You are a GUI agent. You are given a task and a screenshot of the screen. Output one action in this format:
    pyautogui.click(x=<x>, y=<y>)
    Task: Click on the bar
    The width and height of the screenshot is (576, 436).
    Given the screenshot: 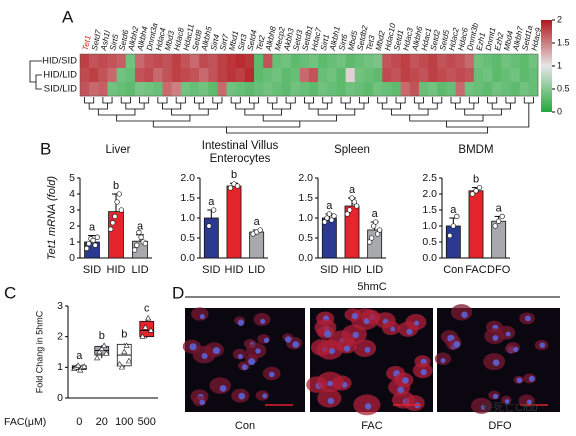 What is the action you would take?
    pyautogui.click(x=453, y=242)
    